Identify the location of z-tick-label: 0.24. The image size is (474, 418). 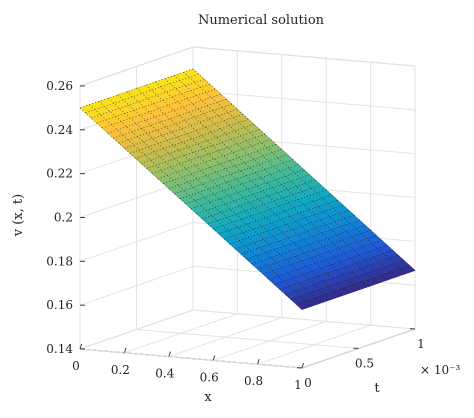
(59, 130).